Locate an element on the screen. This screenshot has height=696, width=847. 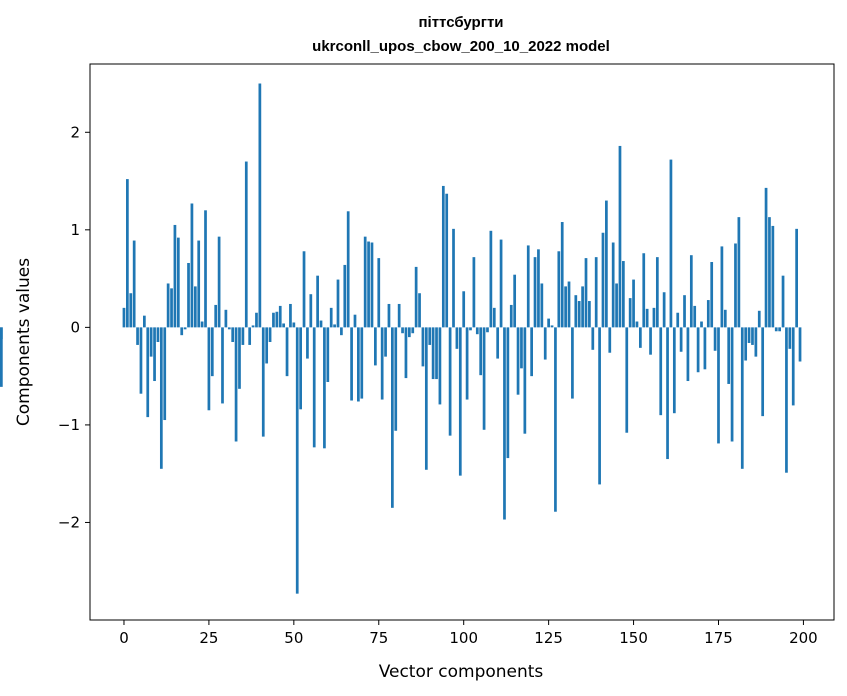
chart-title-line-2: ukrconll_upos_cbow_200_10_2022 model is located at coordinates (461, 46).